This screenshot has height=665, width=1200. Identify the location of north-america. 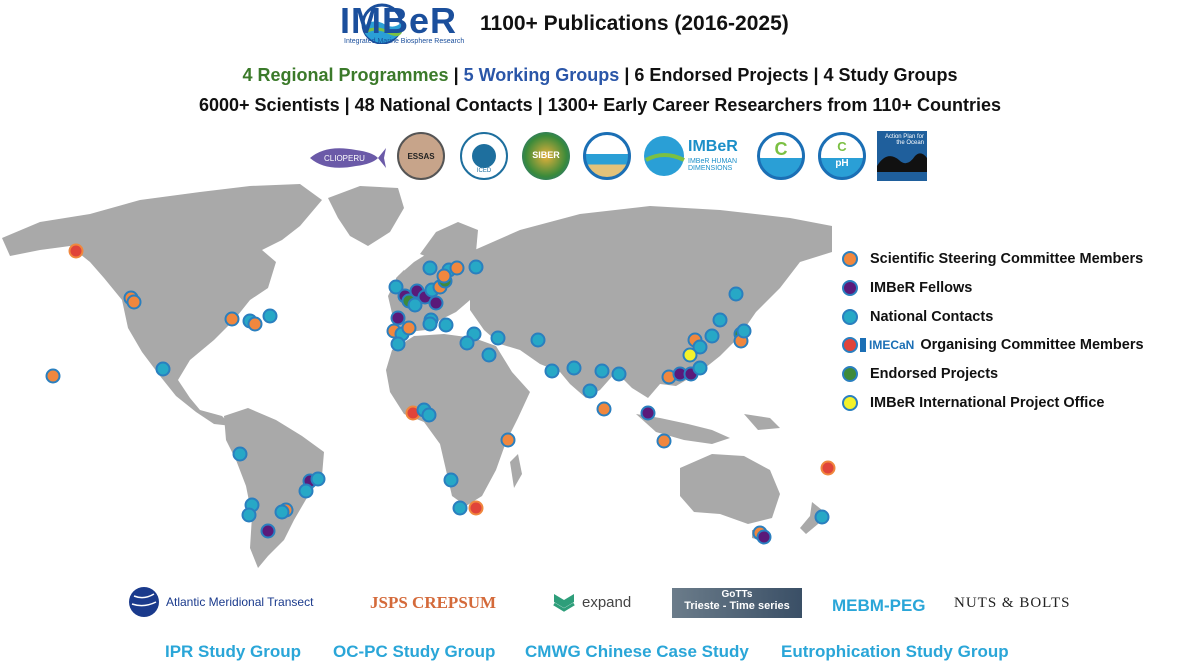
(162, 305).